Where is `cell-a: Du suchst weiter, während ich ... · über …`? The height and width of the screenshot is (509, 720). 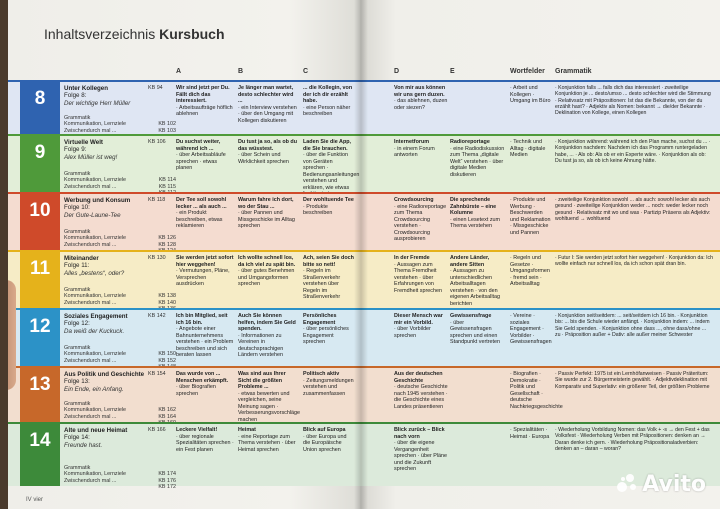
cell-a: Du suchst weiter, während ich ... · über … is located at coordinates (205, 155).